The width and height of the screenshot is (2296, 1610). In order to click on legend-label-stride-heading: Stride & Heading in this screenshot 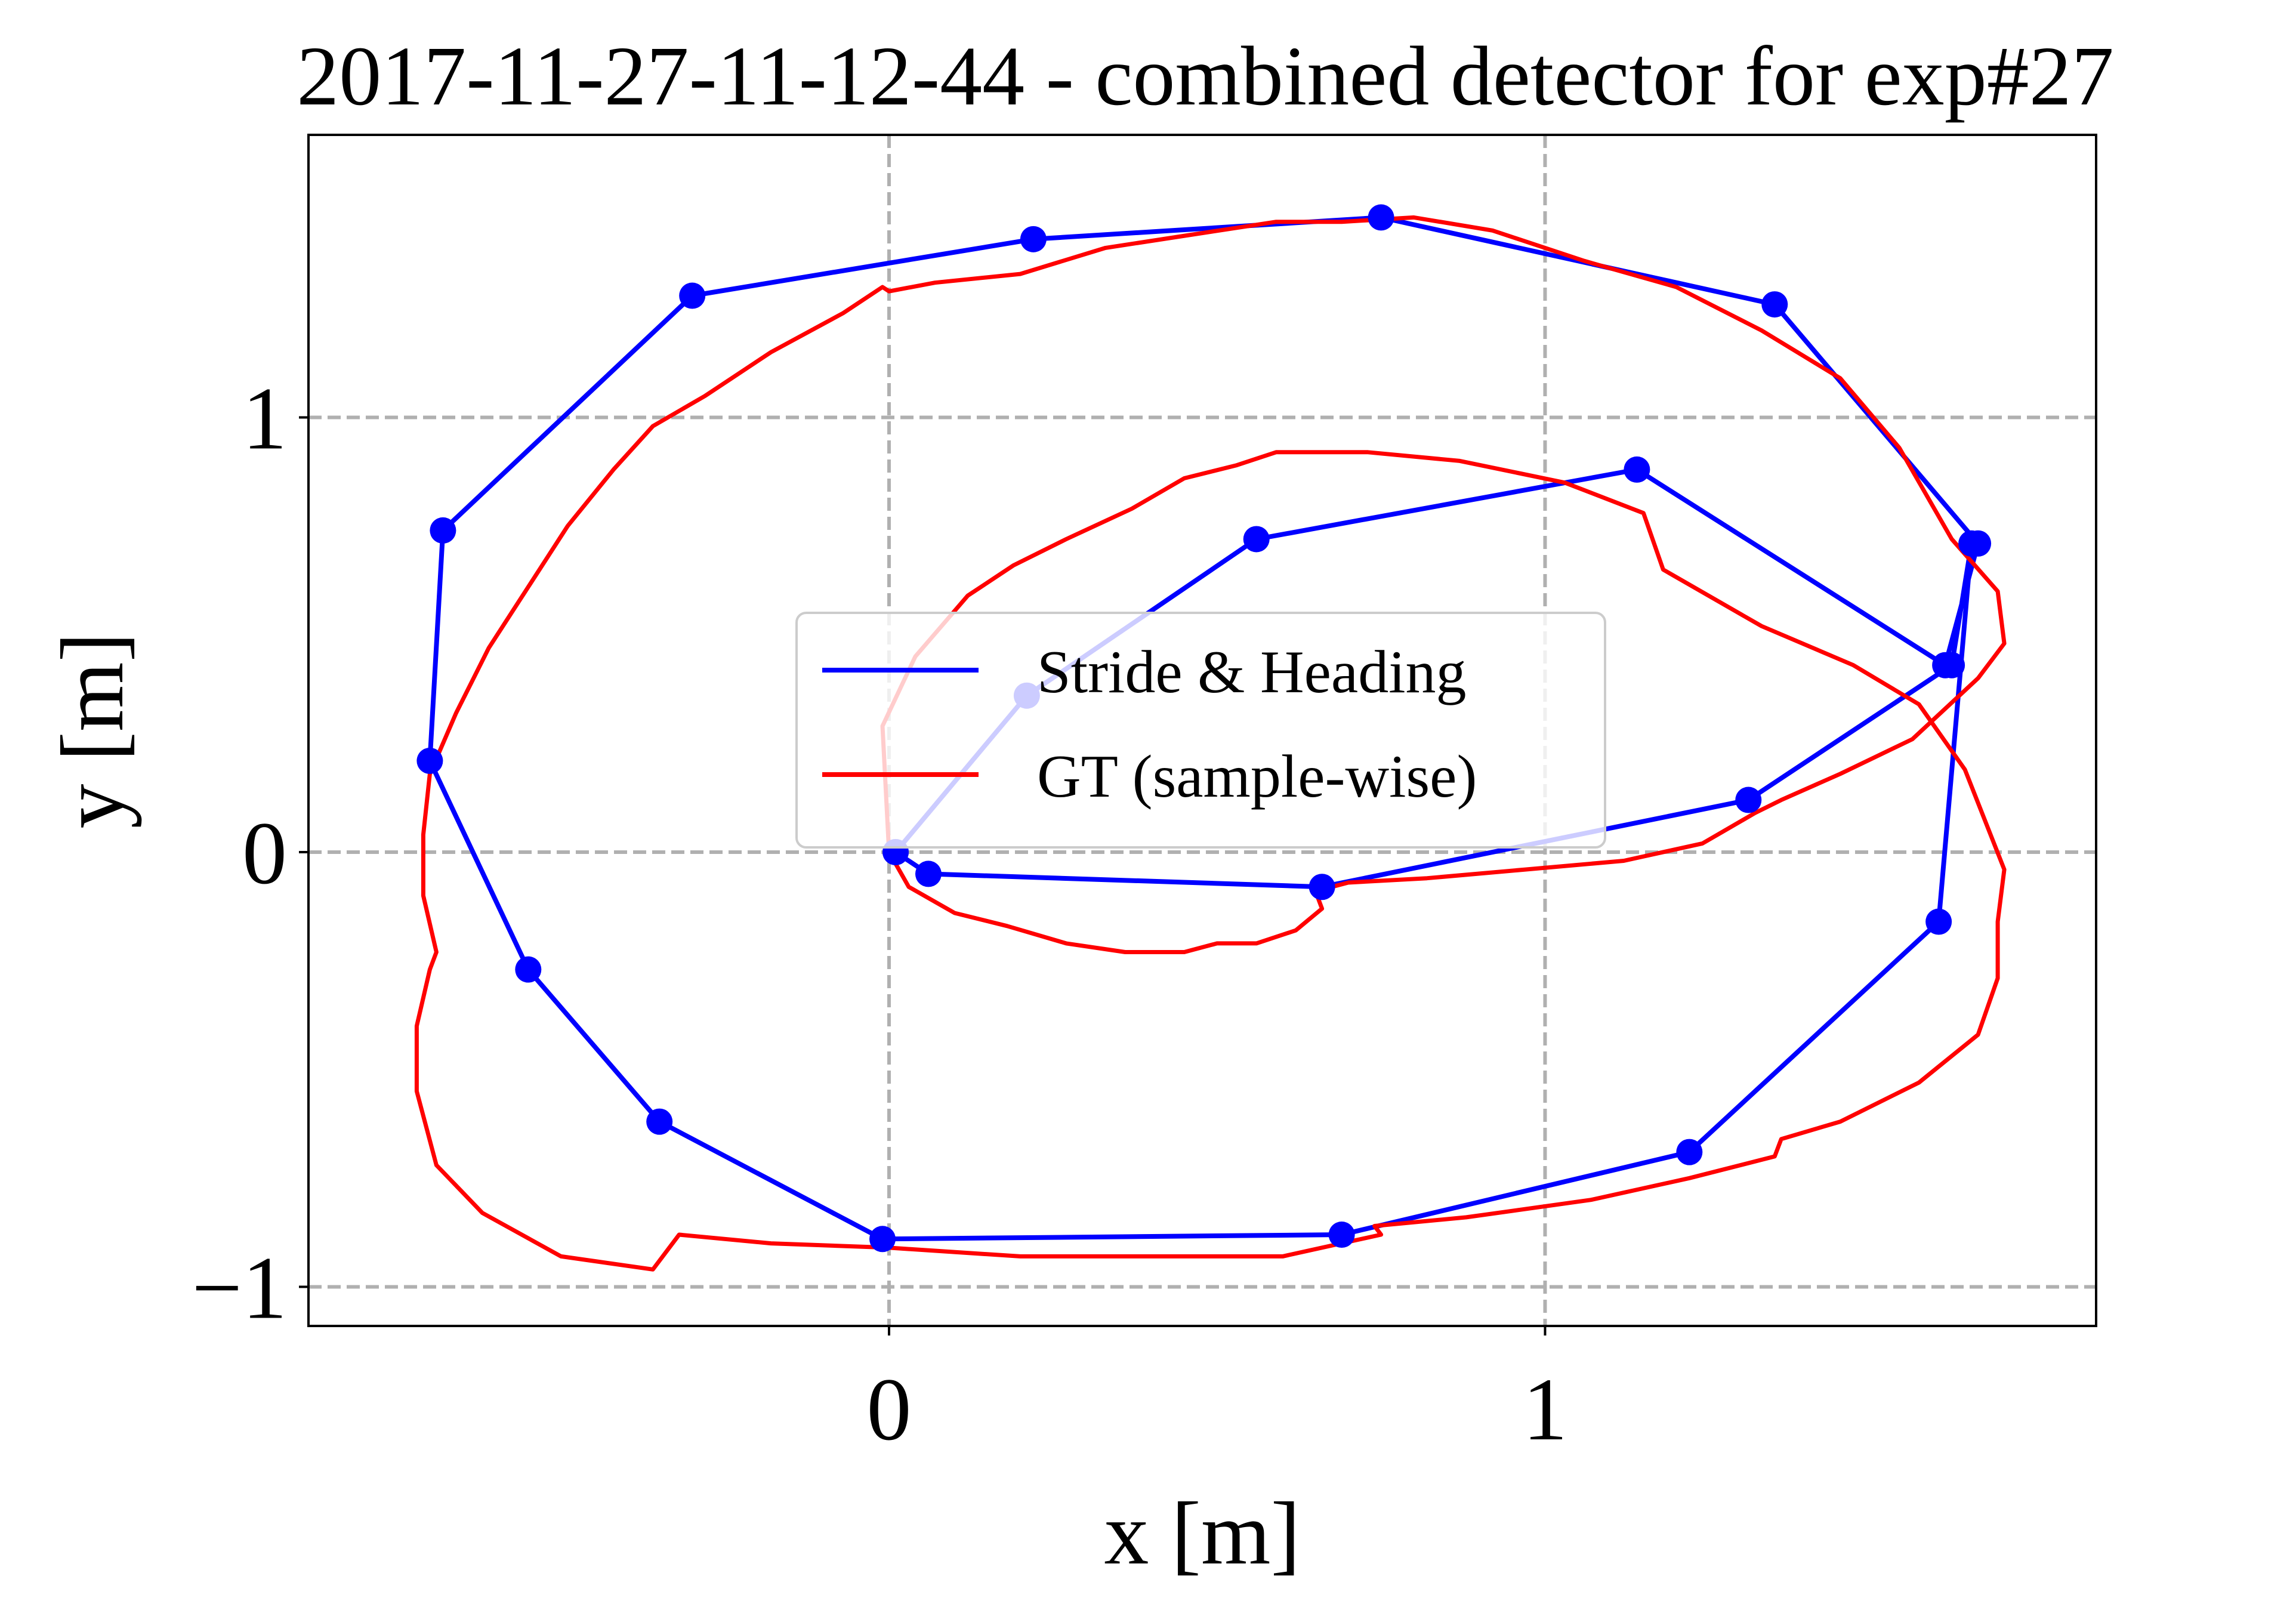, I will do `click(1252, 672)`.